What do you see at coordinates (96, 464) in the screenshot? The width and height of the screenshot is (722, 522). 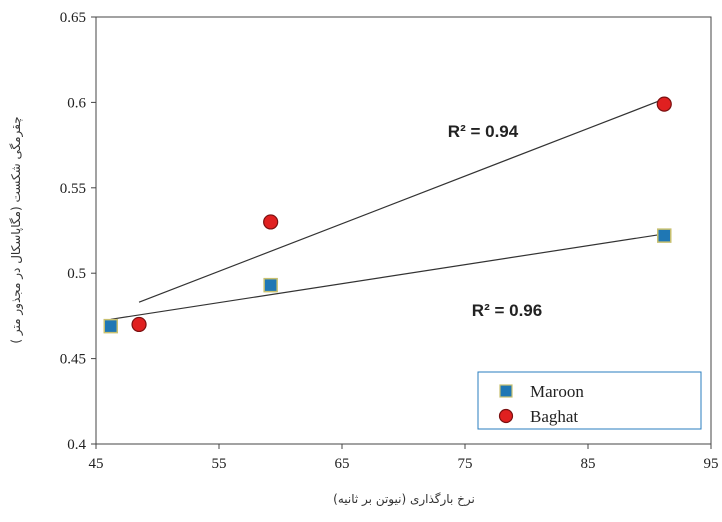 I see `x-tick-label: 45` at bounding box center [96, 464].